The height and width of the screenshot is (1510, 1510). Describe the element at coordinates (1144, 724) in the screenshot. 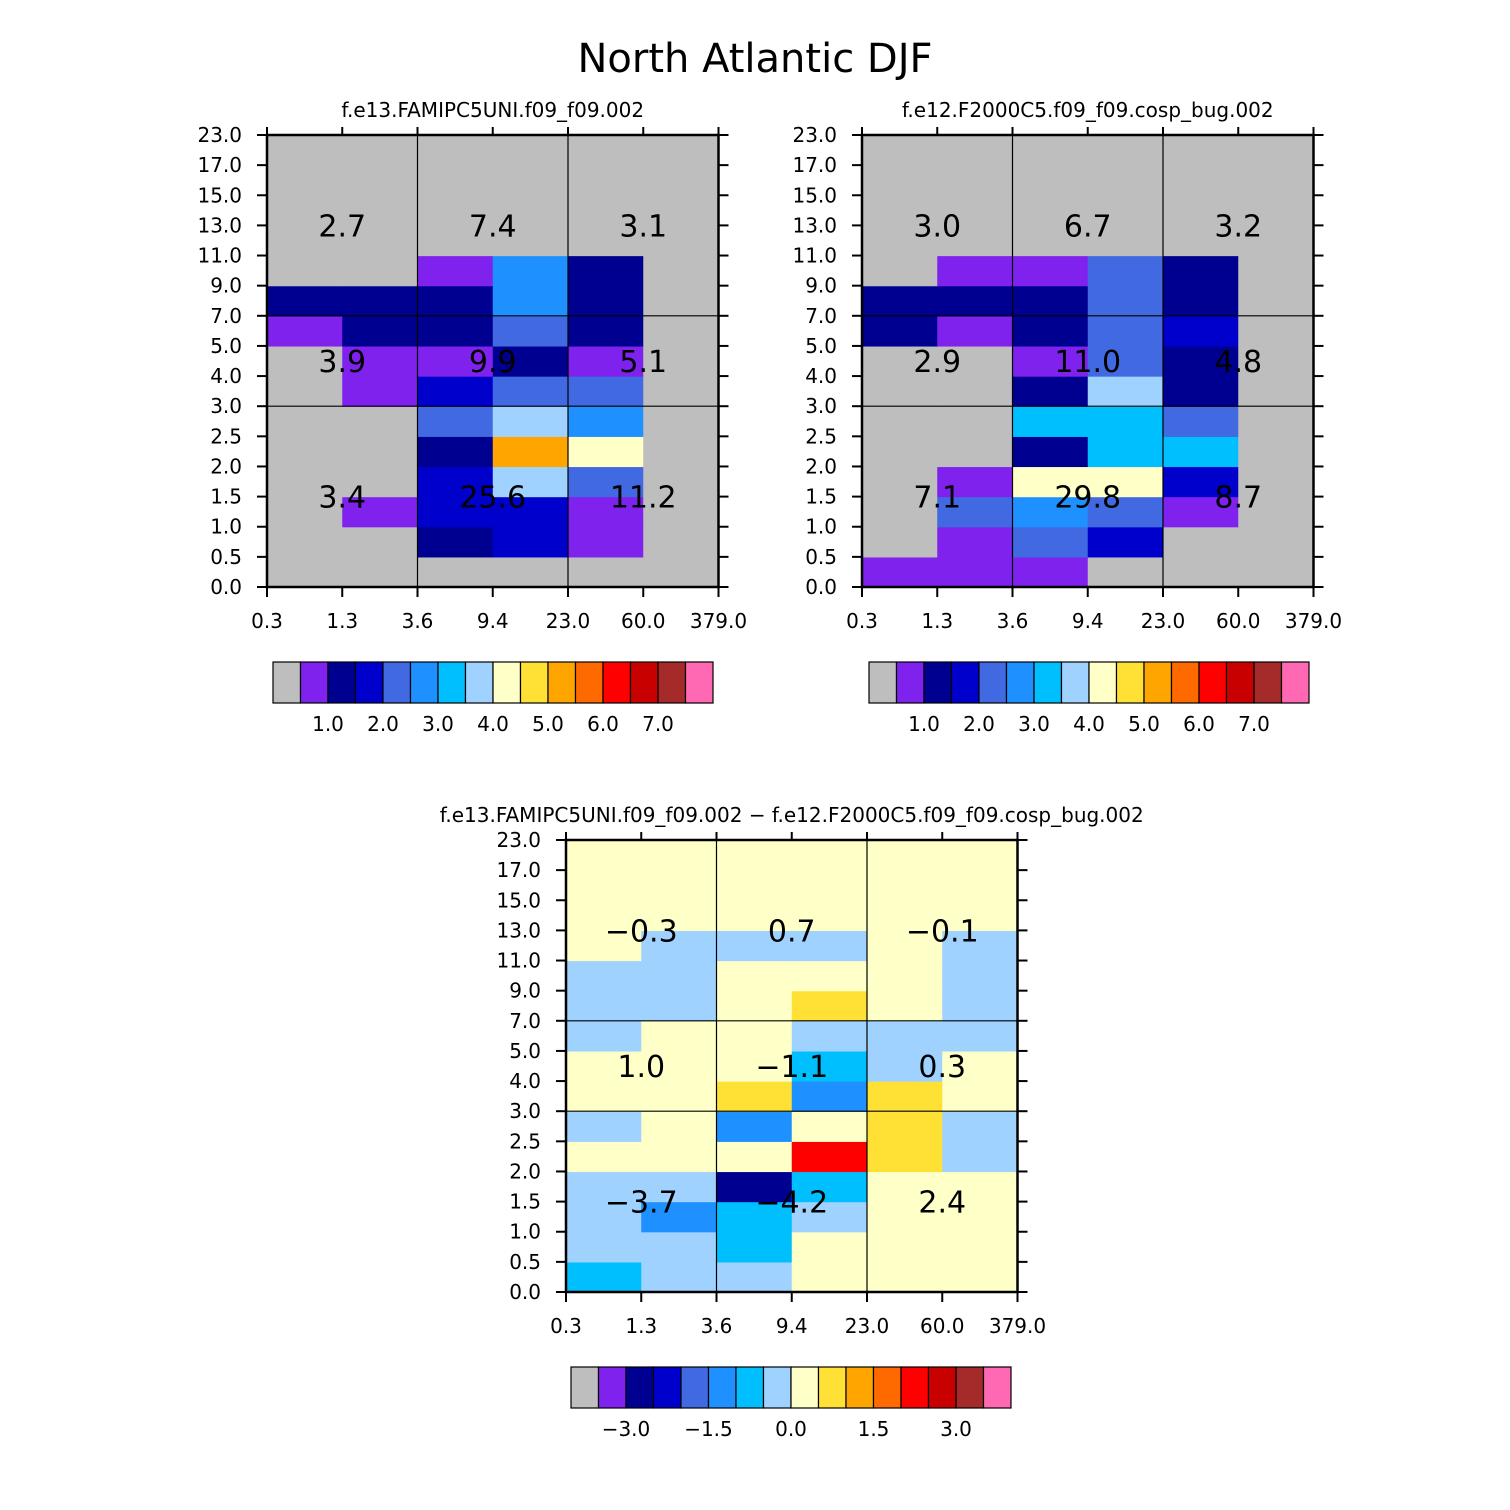

I see `colorbar-label: 5.0` at that location.